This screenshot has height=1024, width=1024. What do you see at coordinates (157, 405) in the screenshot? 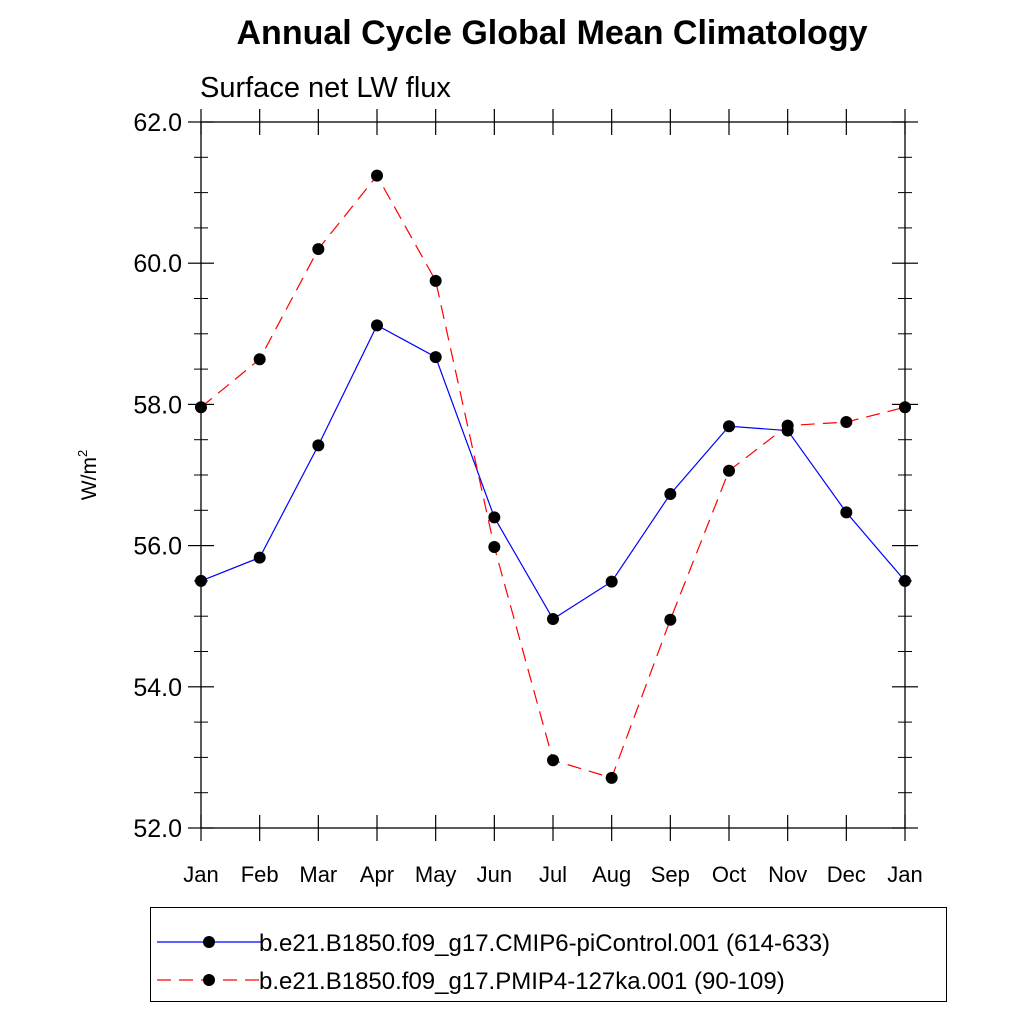
I see `y-tick-label: 58.0` at bounding box center [157, 405].